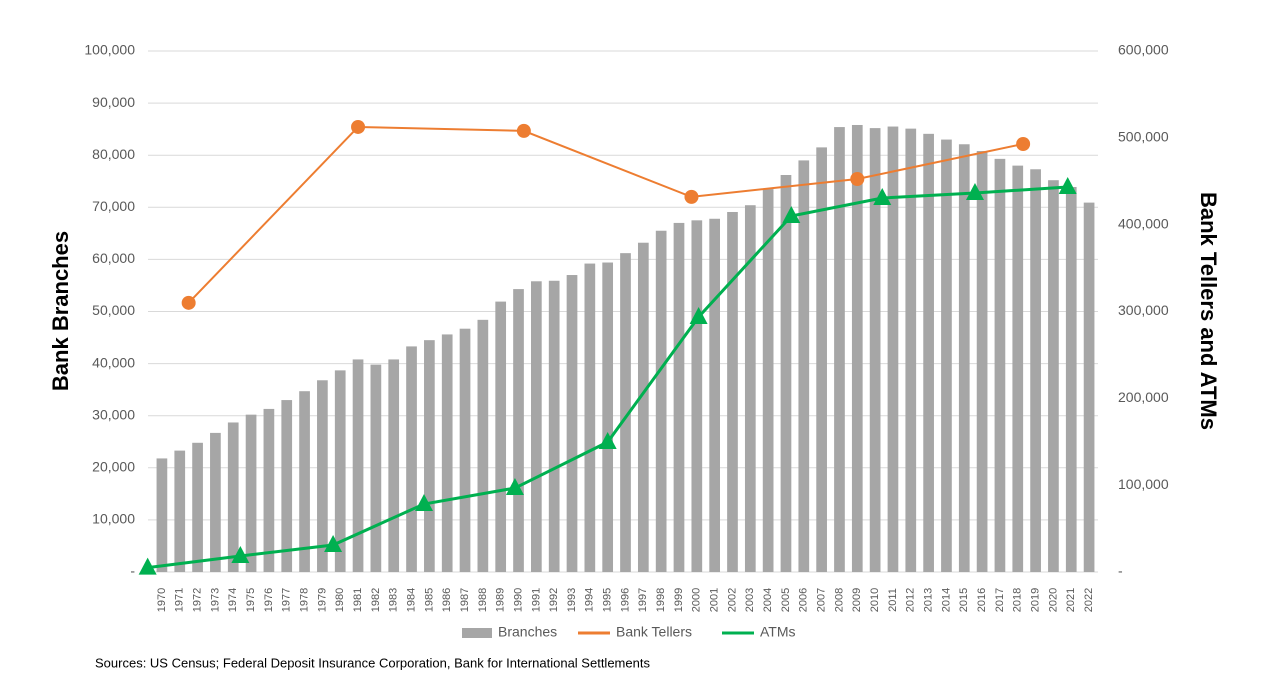  What do you see at coordinates (822, 600) in the screenshot?
I see `x-tick-label: 2007` at bounding box center [822, 600].